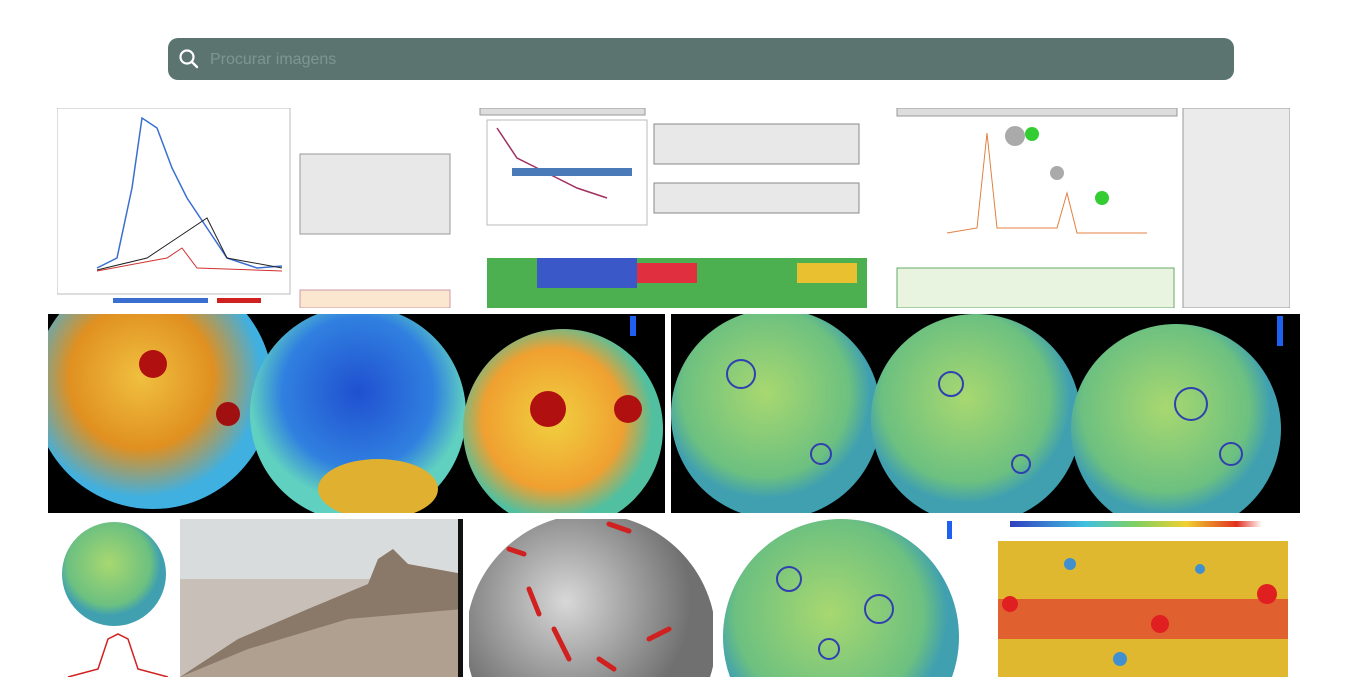 This screenshot has height=677, width=1346. Describe the element at coordinates (710, 60) in the screenshot. I see `search-input` at that location.